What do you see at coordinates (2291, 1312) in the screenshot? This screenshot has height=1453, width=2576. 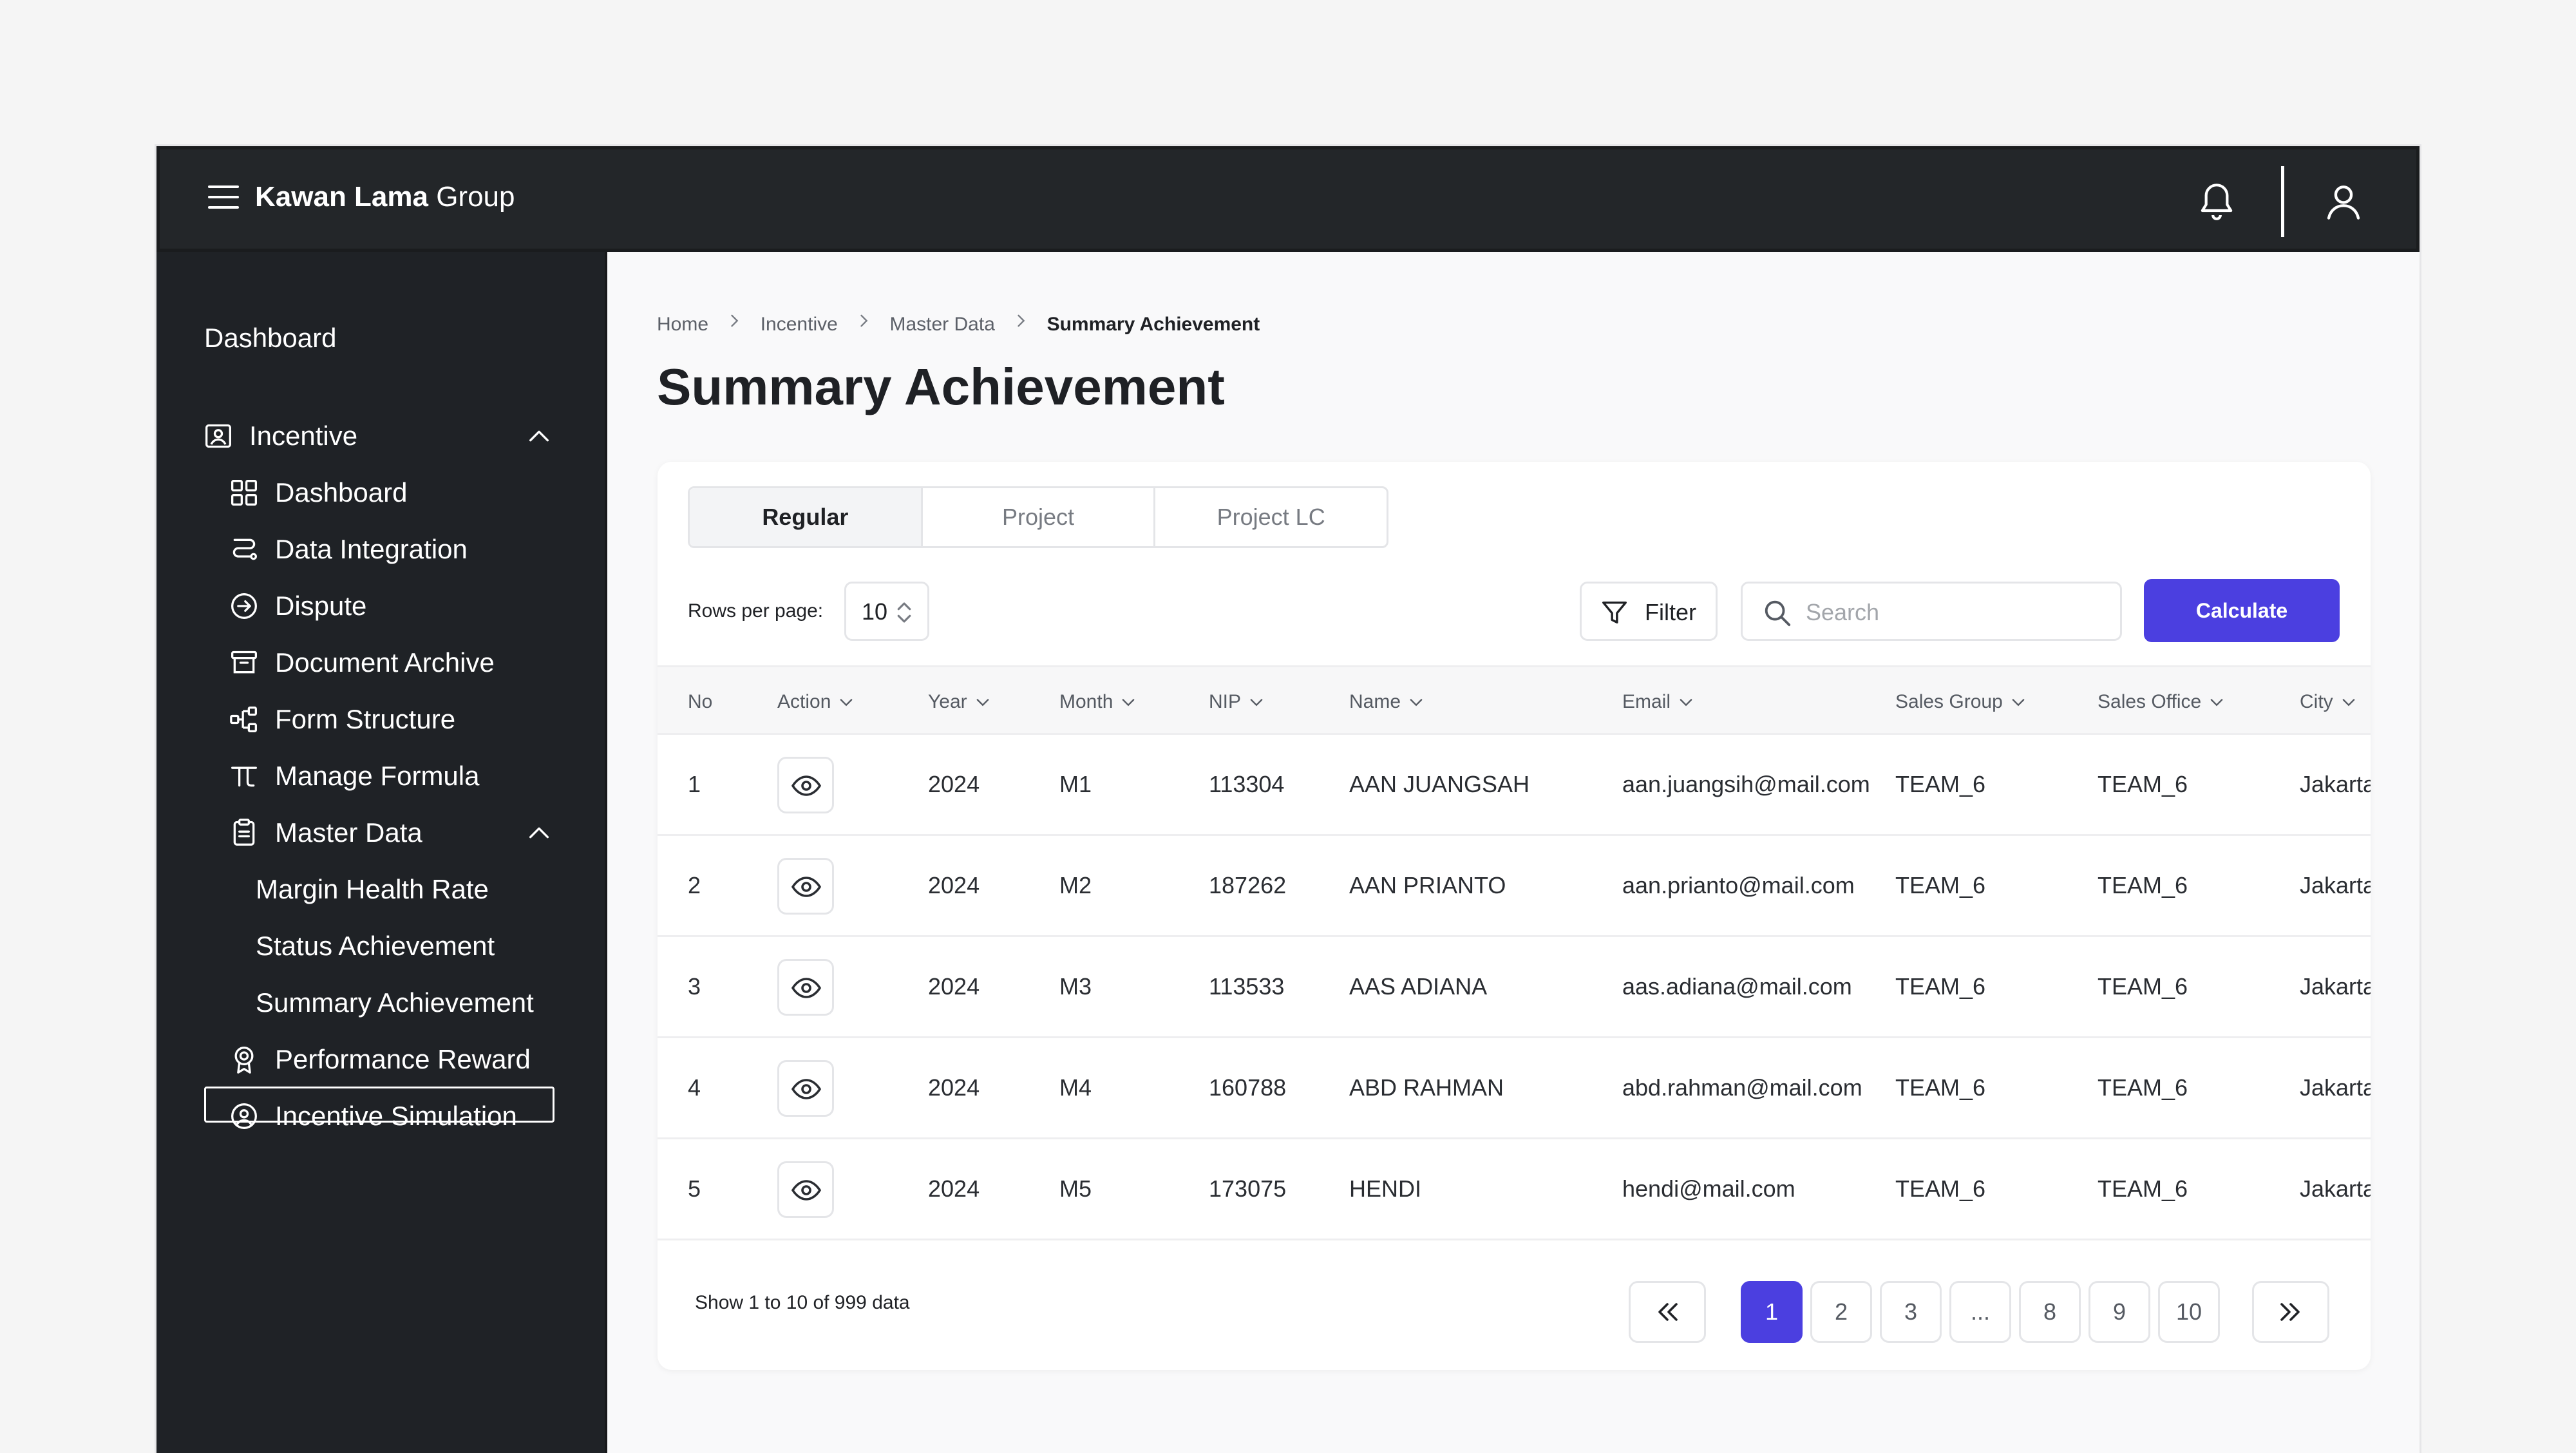 I see `last-page-button` at bounding box center [2291, 1312].